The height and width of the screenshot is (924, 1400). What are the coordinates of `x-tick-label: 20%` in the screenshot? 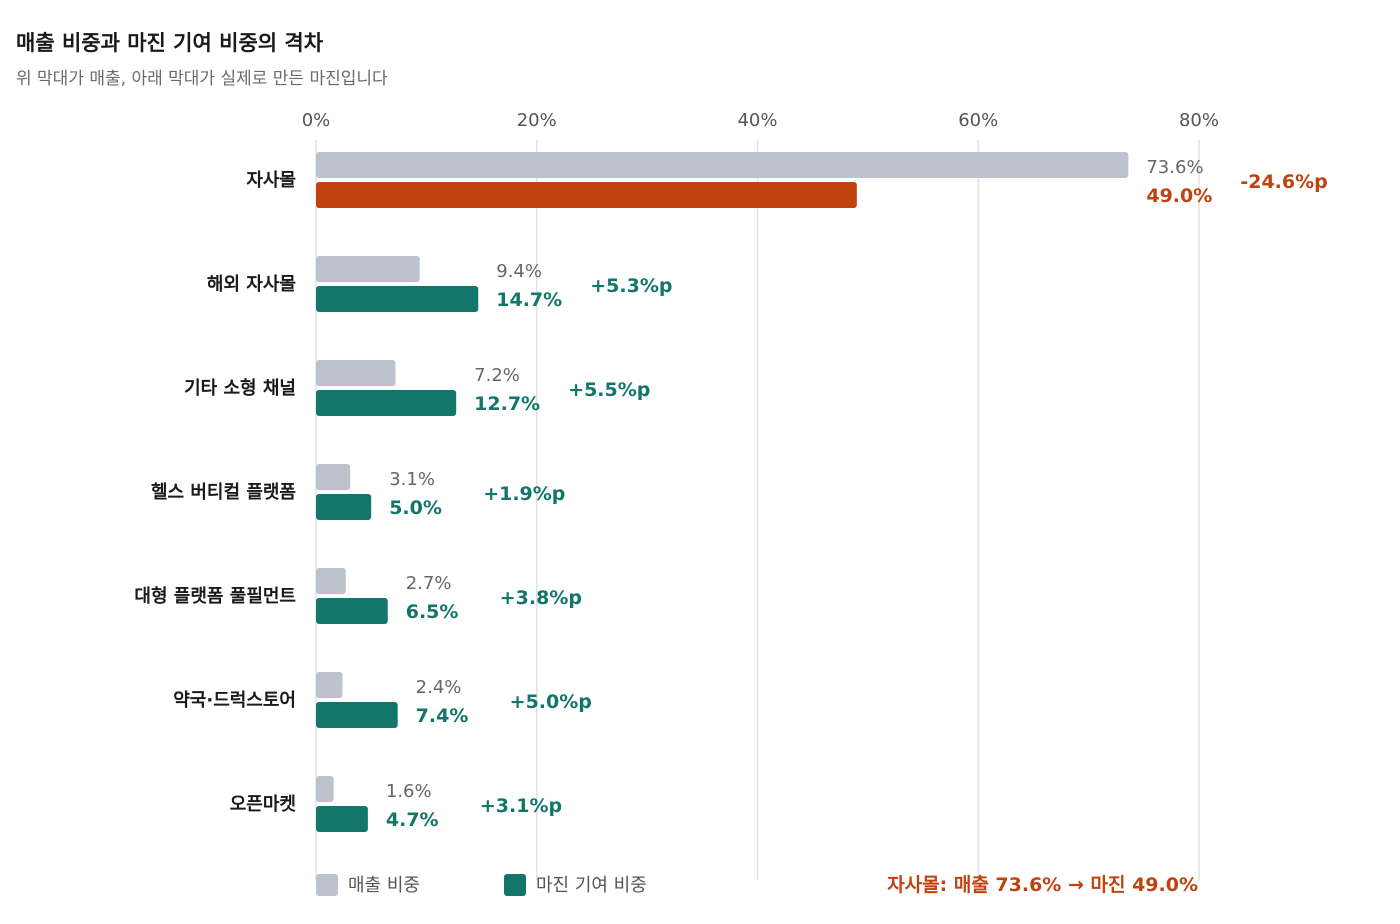 It's located at (537, 120).